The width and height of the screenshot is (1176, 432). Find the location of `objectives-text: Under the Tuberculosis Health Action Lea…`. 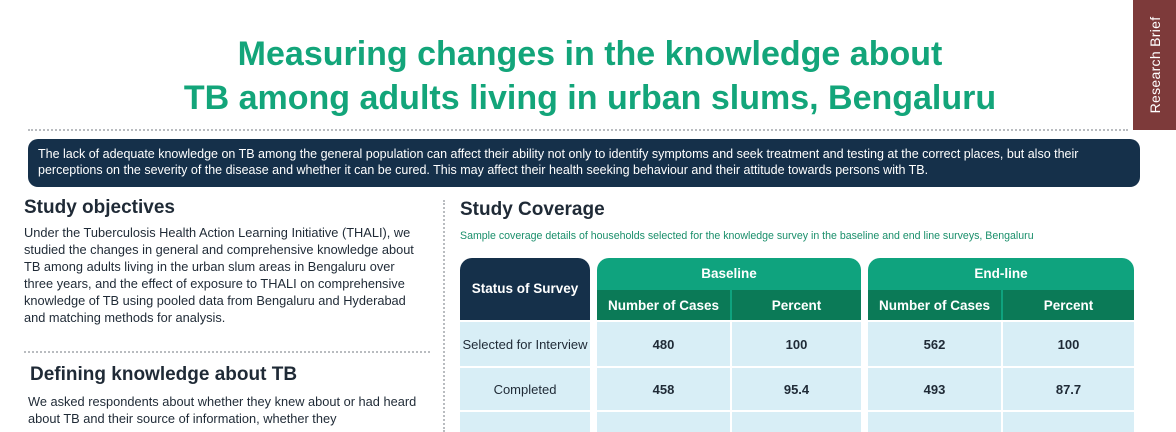

objectives-text: Under the Tuberculosis Health Action Lea… is located at coordinates (219, 275).